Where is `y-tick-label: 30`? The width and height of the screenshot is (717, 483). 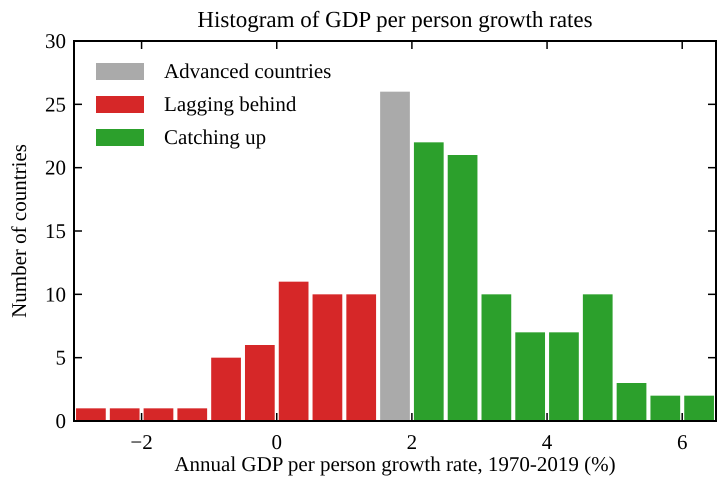 y-tick-label: 30 is located at coordinates (55, 41).